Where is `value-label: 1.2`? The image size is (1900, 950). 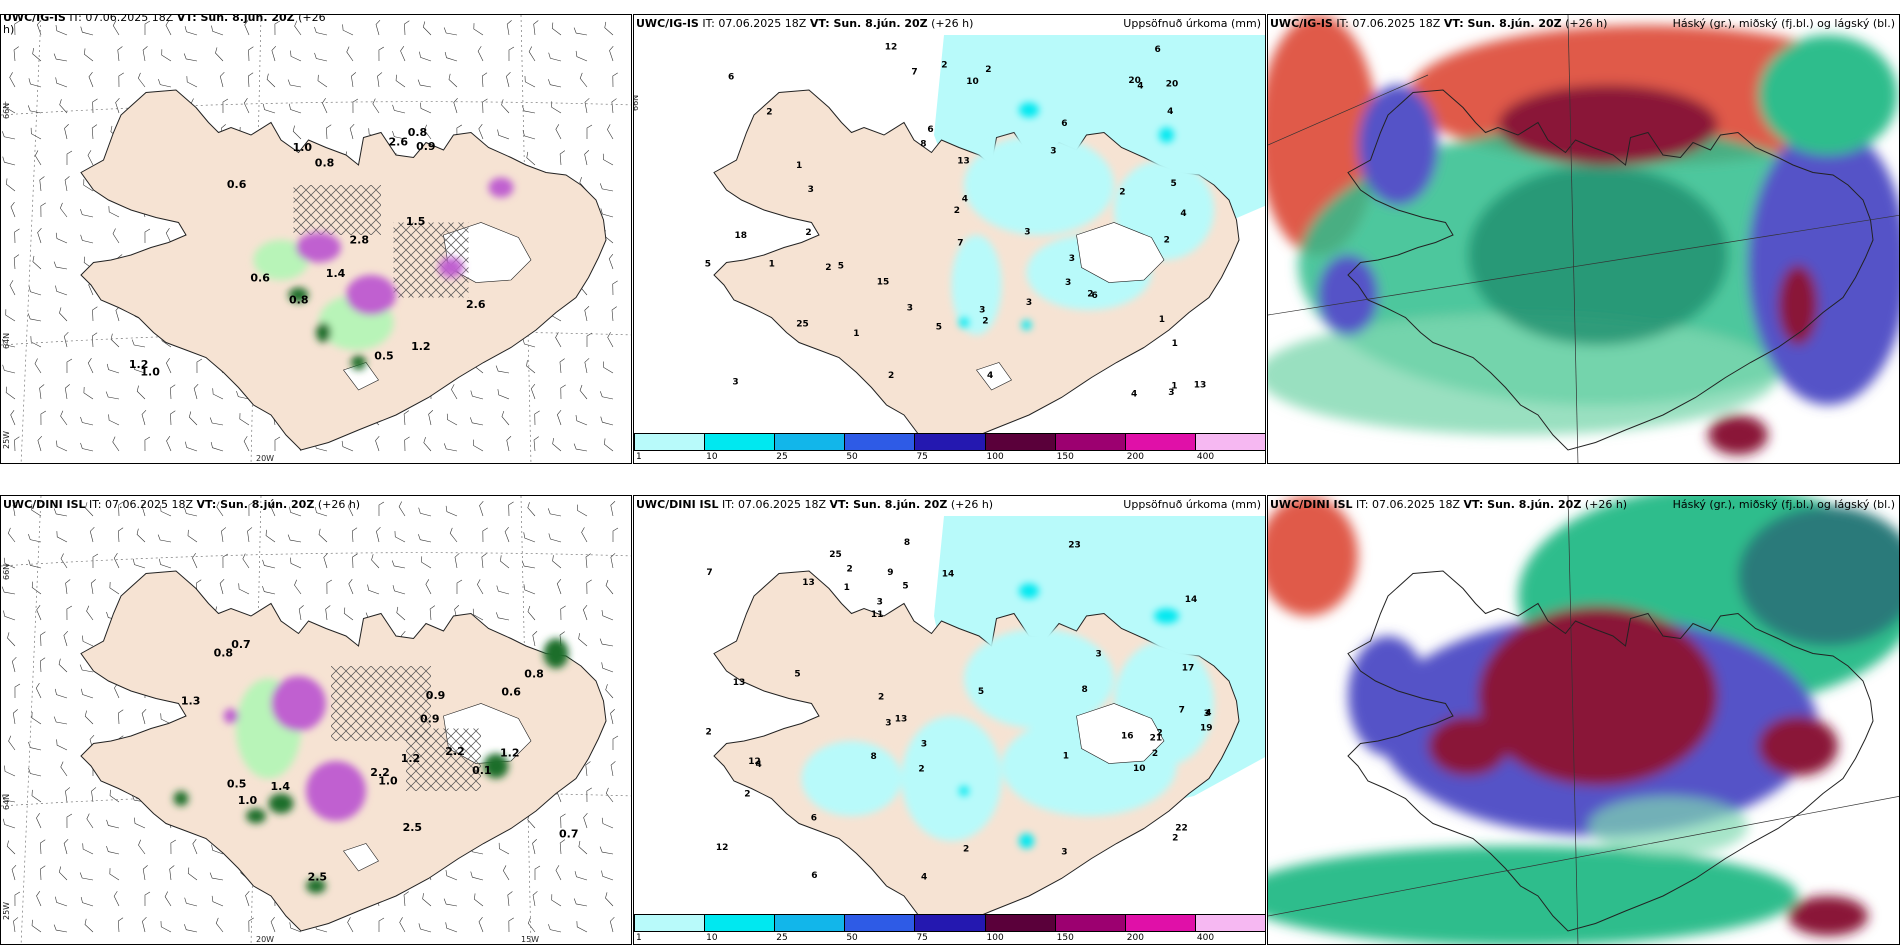 value-label: 1.2 is located at coordinates (510, 752).